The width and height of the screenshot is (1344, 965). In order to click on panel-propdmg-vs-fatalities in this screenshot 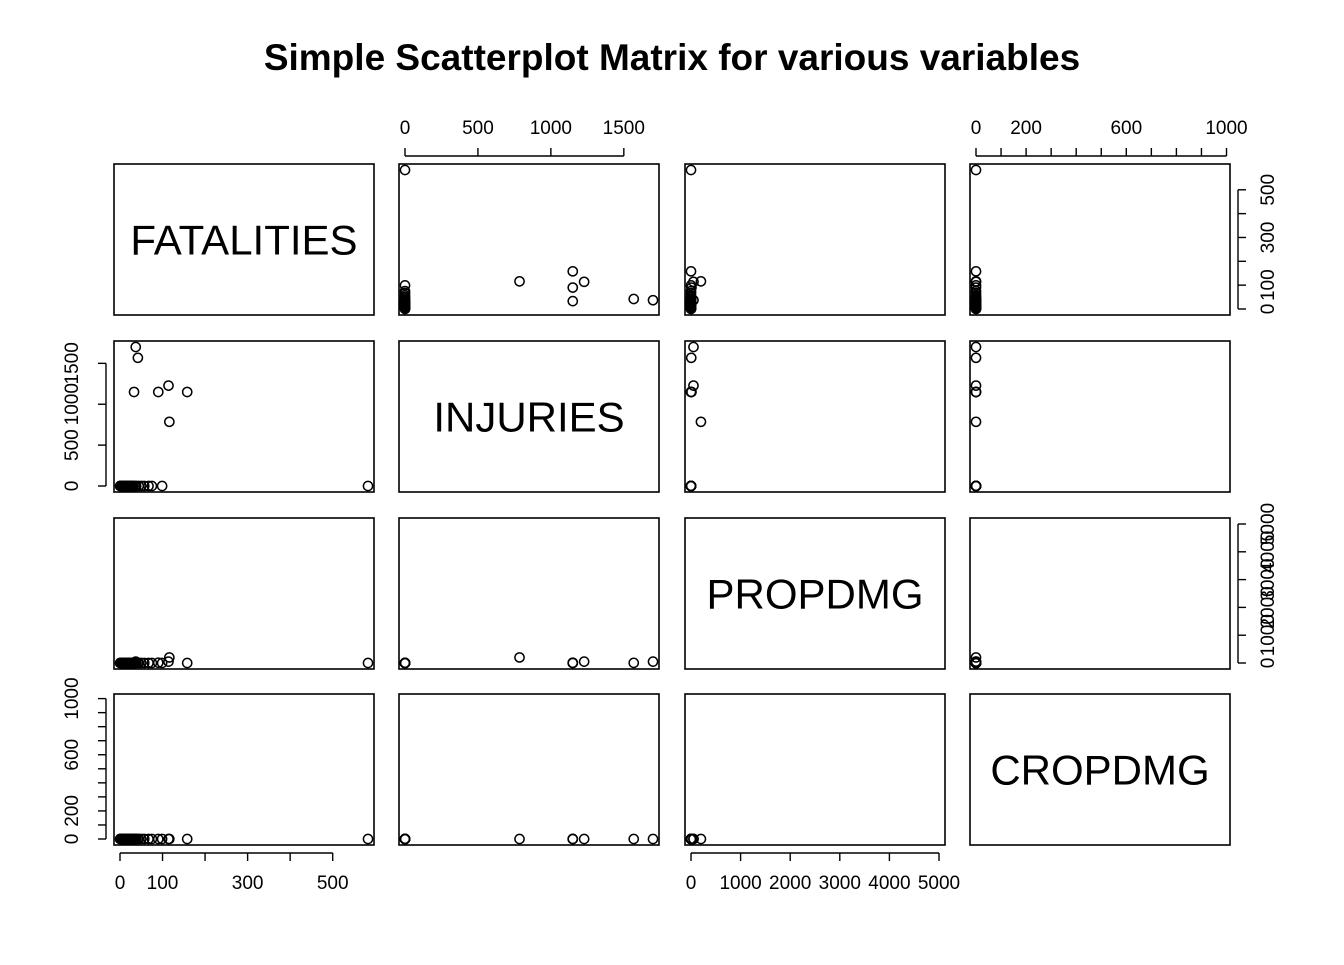, I will do `click(244, 593)`.